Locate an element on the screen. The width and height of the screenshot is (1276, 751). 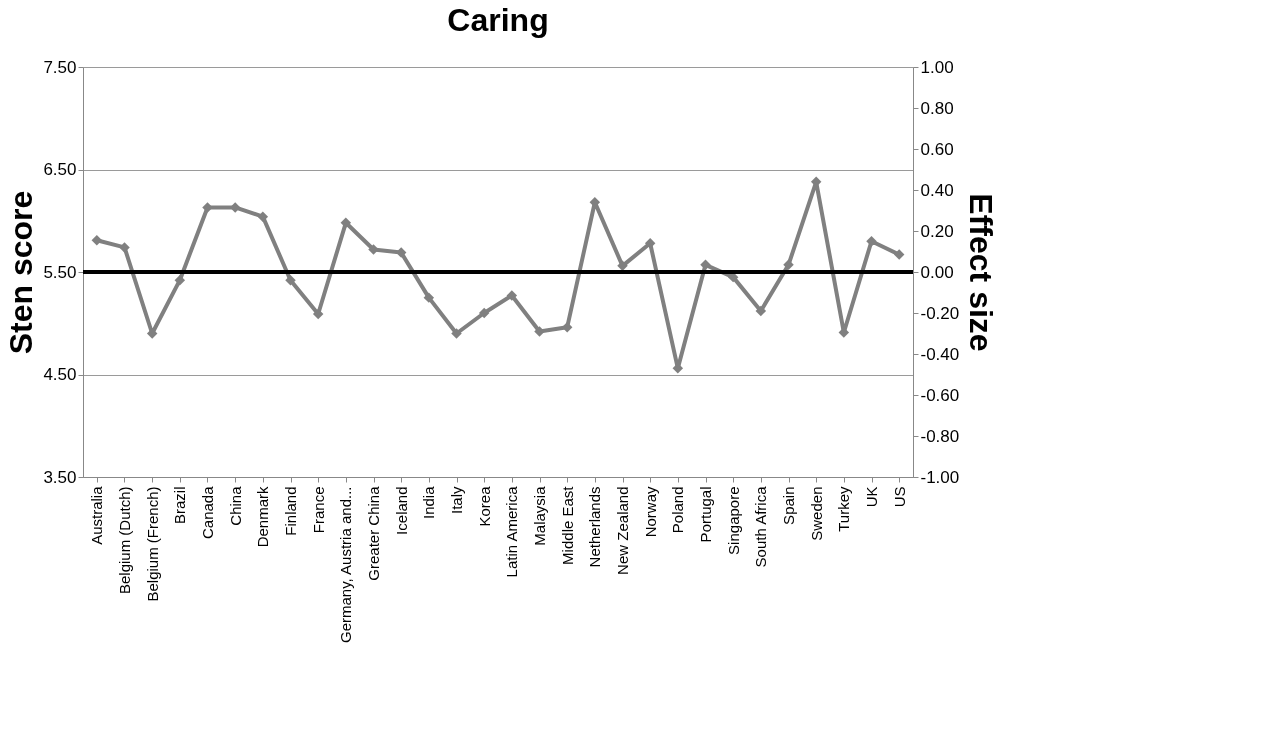
x-tick-label: Sweden is located at coordinates (816, 513).